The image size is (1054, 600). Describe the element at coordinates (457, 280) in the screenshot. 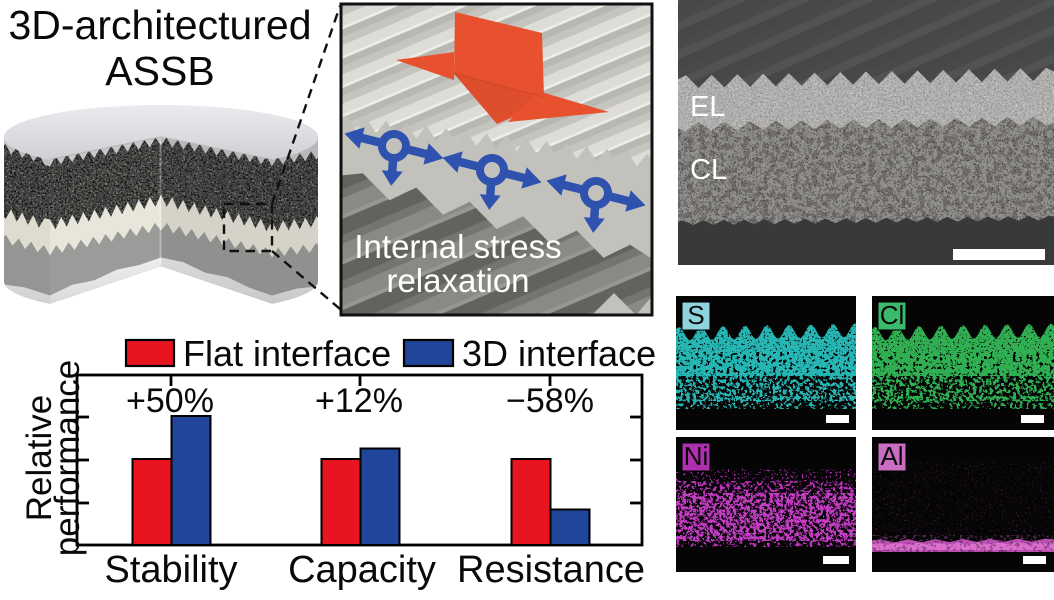

I see `svg-text: relaxation` at that location.